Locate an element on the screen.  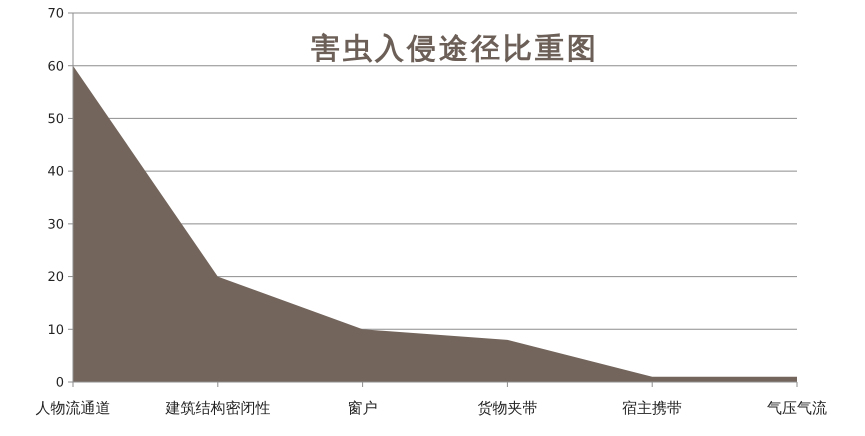
x-tick-label: 建筑结构密闭性 is located at coordinates (217, 408).